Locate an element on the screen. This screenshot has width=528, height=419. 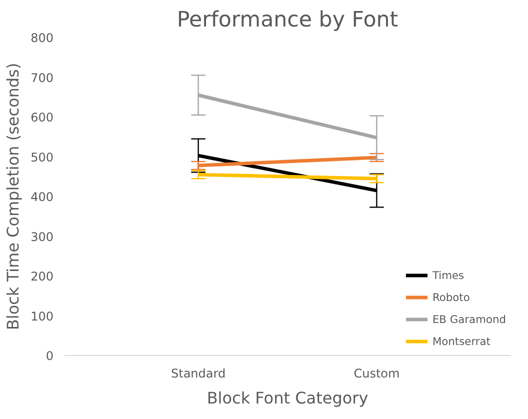
x-axis-title: Block Font Category is located at coordinates (287, 398).